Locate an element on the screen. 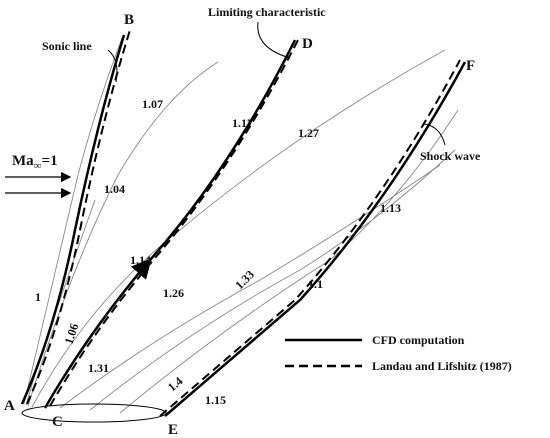 This screenshot has height=438, width=550. mach-label: 1.31 is located at coordinates (98, 368).